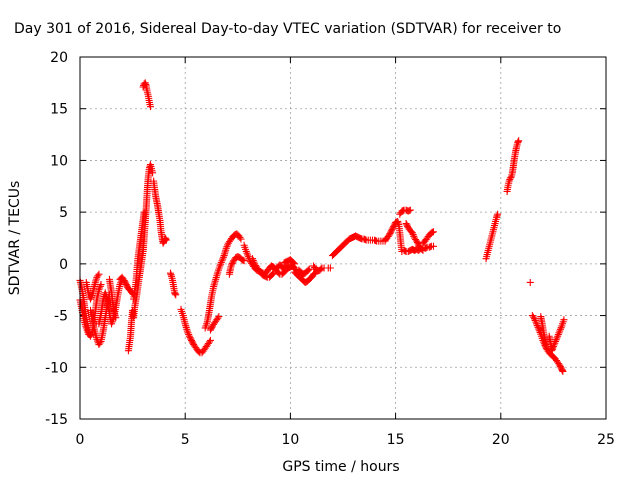 This screenshot has height=480, width=640. What do you see at coordinates (56, 420) in the screenshot?
I see `y-tick-label: -15` at bounding box center [56, 420].